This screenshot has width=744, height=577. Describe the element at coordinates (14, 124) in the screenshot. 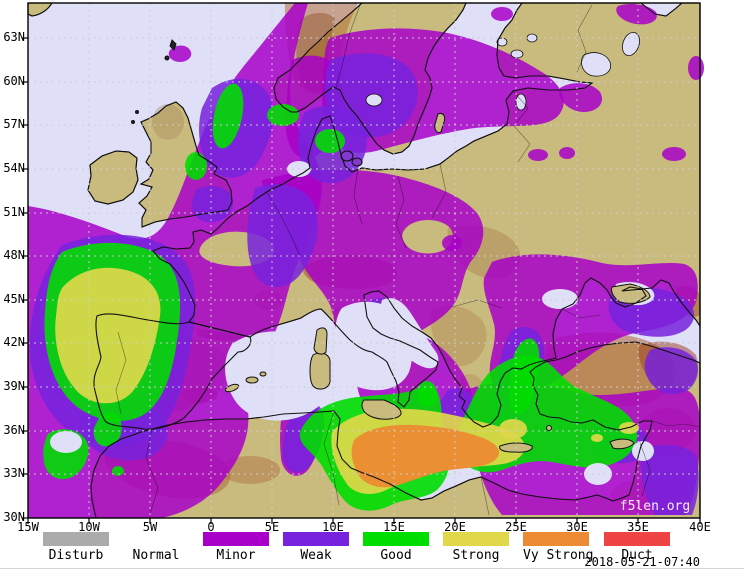

I see `y-axis-label: 57N` at that location.